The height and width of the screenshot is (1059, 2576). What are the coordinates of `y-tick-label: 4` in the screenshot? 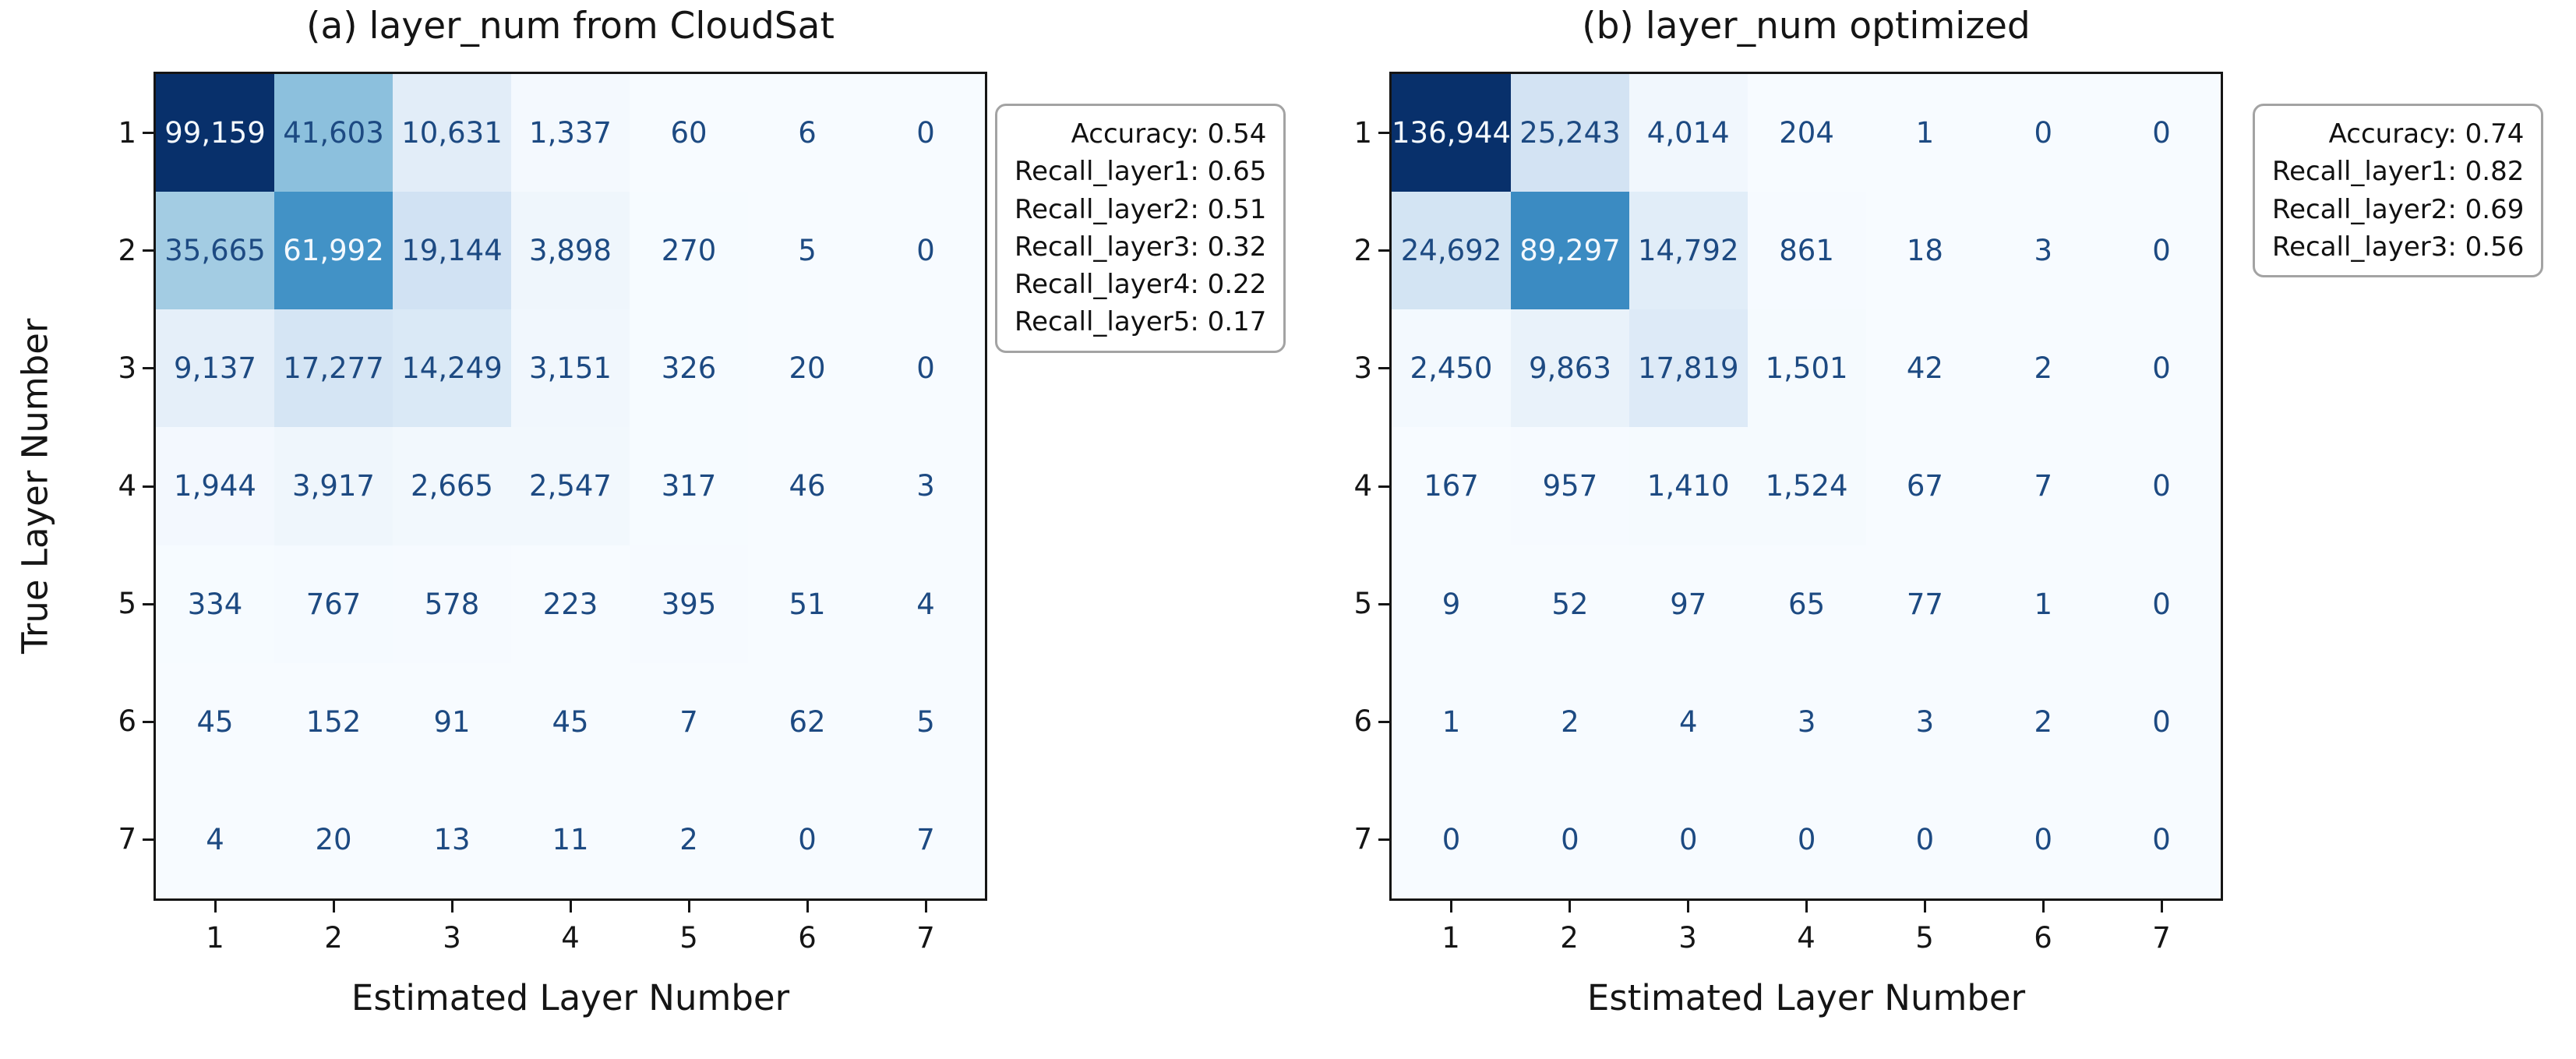 It's located at (1362, 486).